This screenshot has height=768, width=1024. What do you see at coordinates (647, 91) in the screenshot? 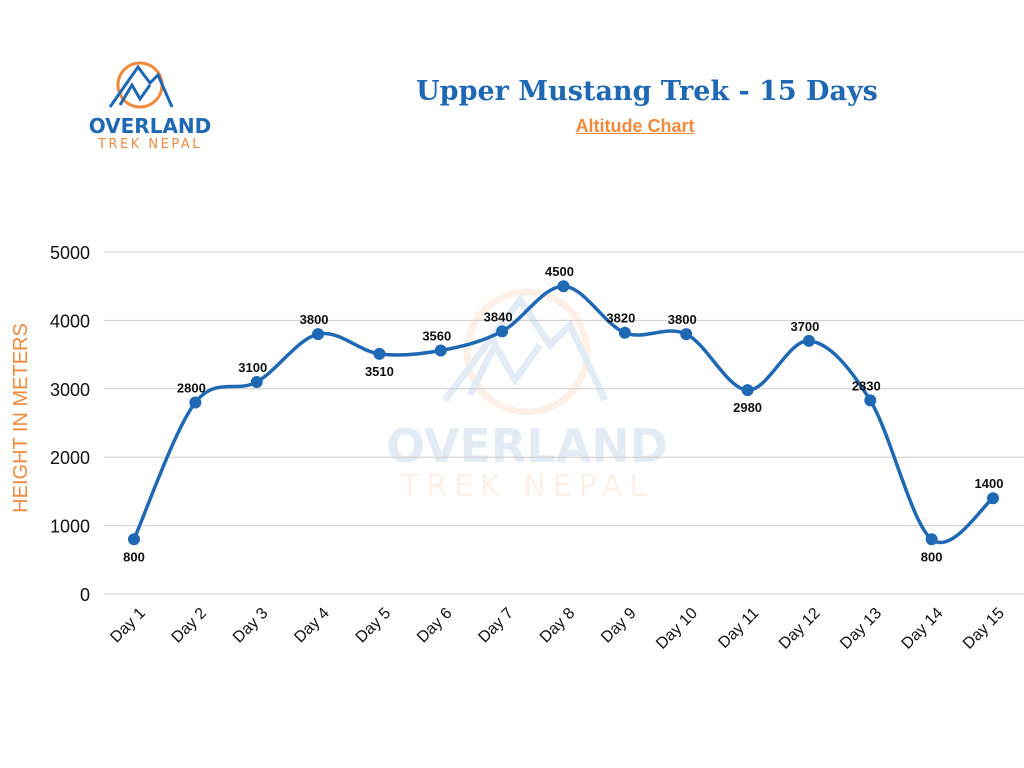
I see `chart-title: Upper Mustang Trek - 15 Days` at bounding box center [647, 91].